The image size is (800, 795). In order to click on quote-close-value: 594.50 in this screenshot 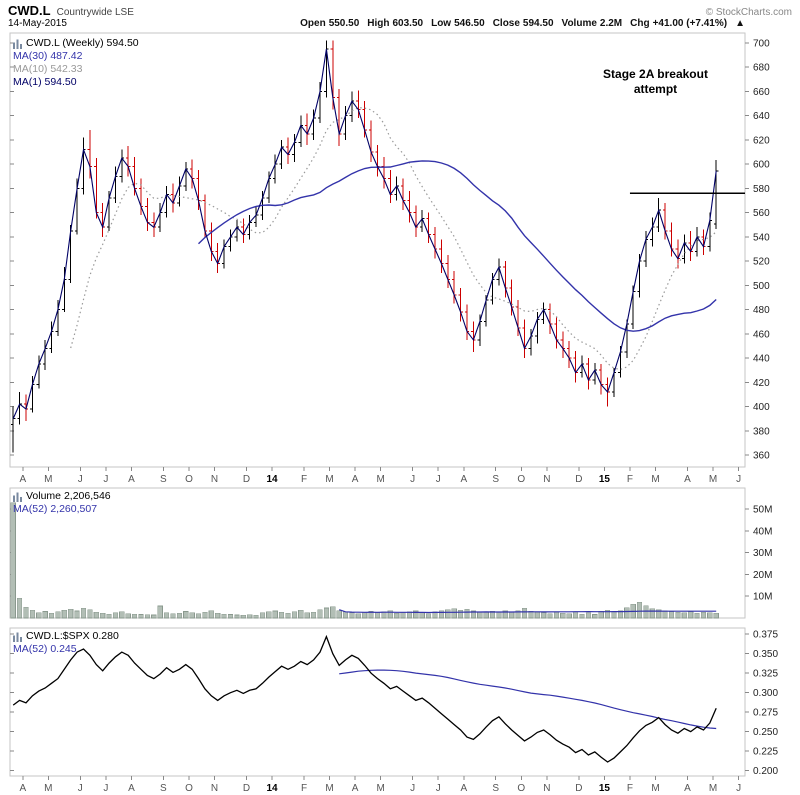, I will do `click(538, 23)`.